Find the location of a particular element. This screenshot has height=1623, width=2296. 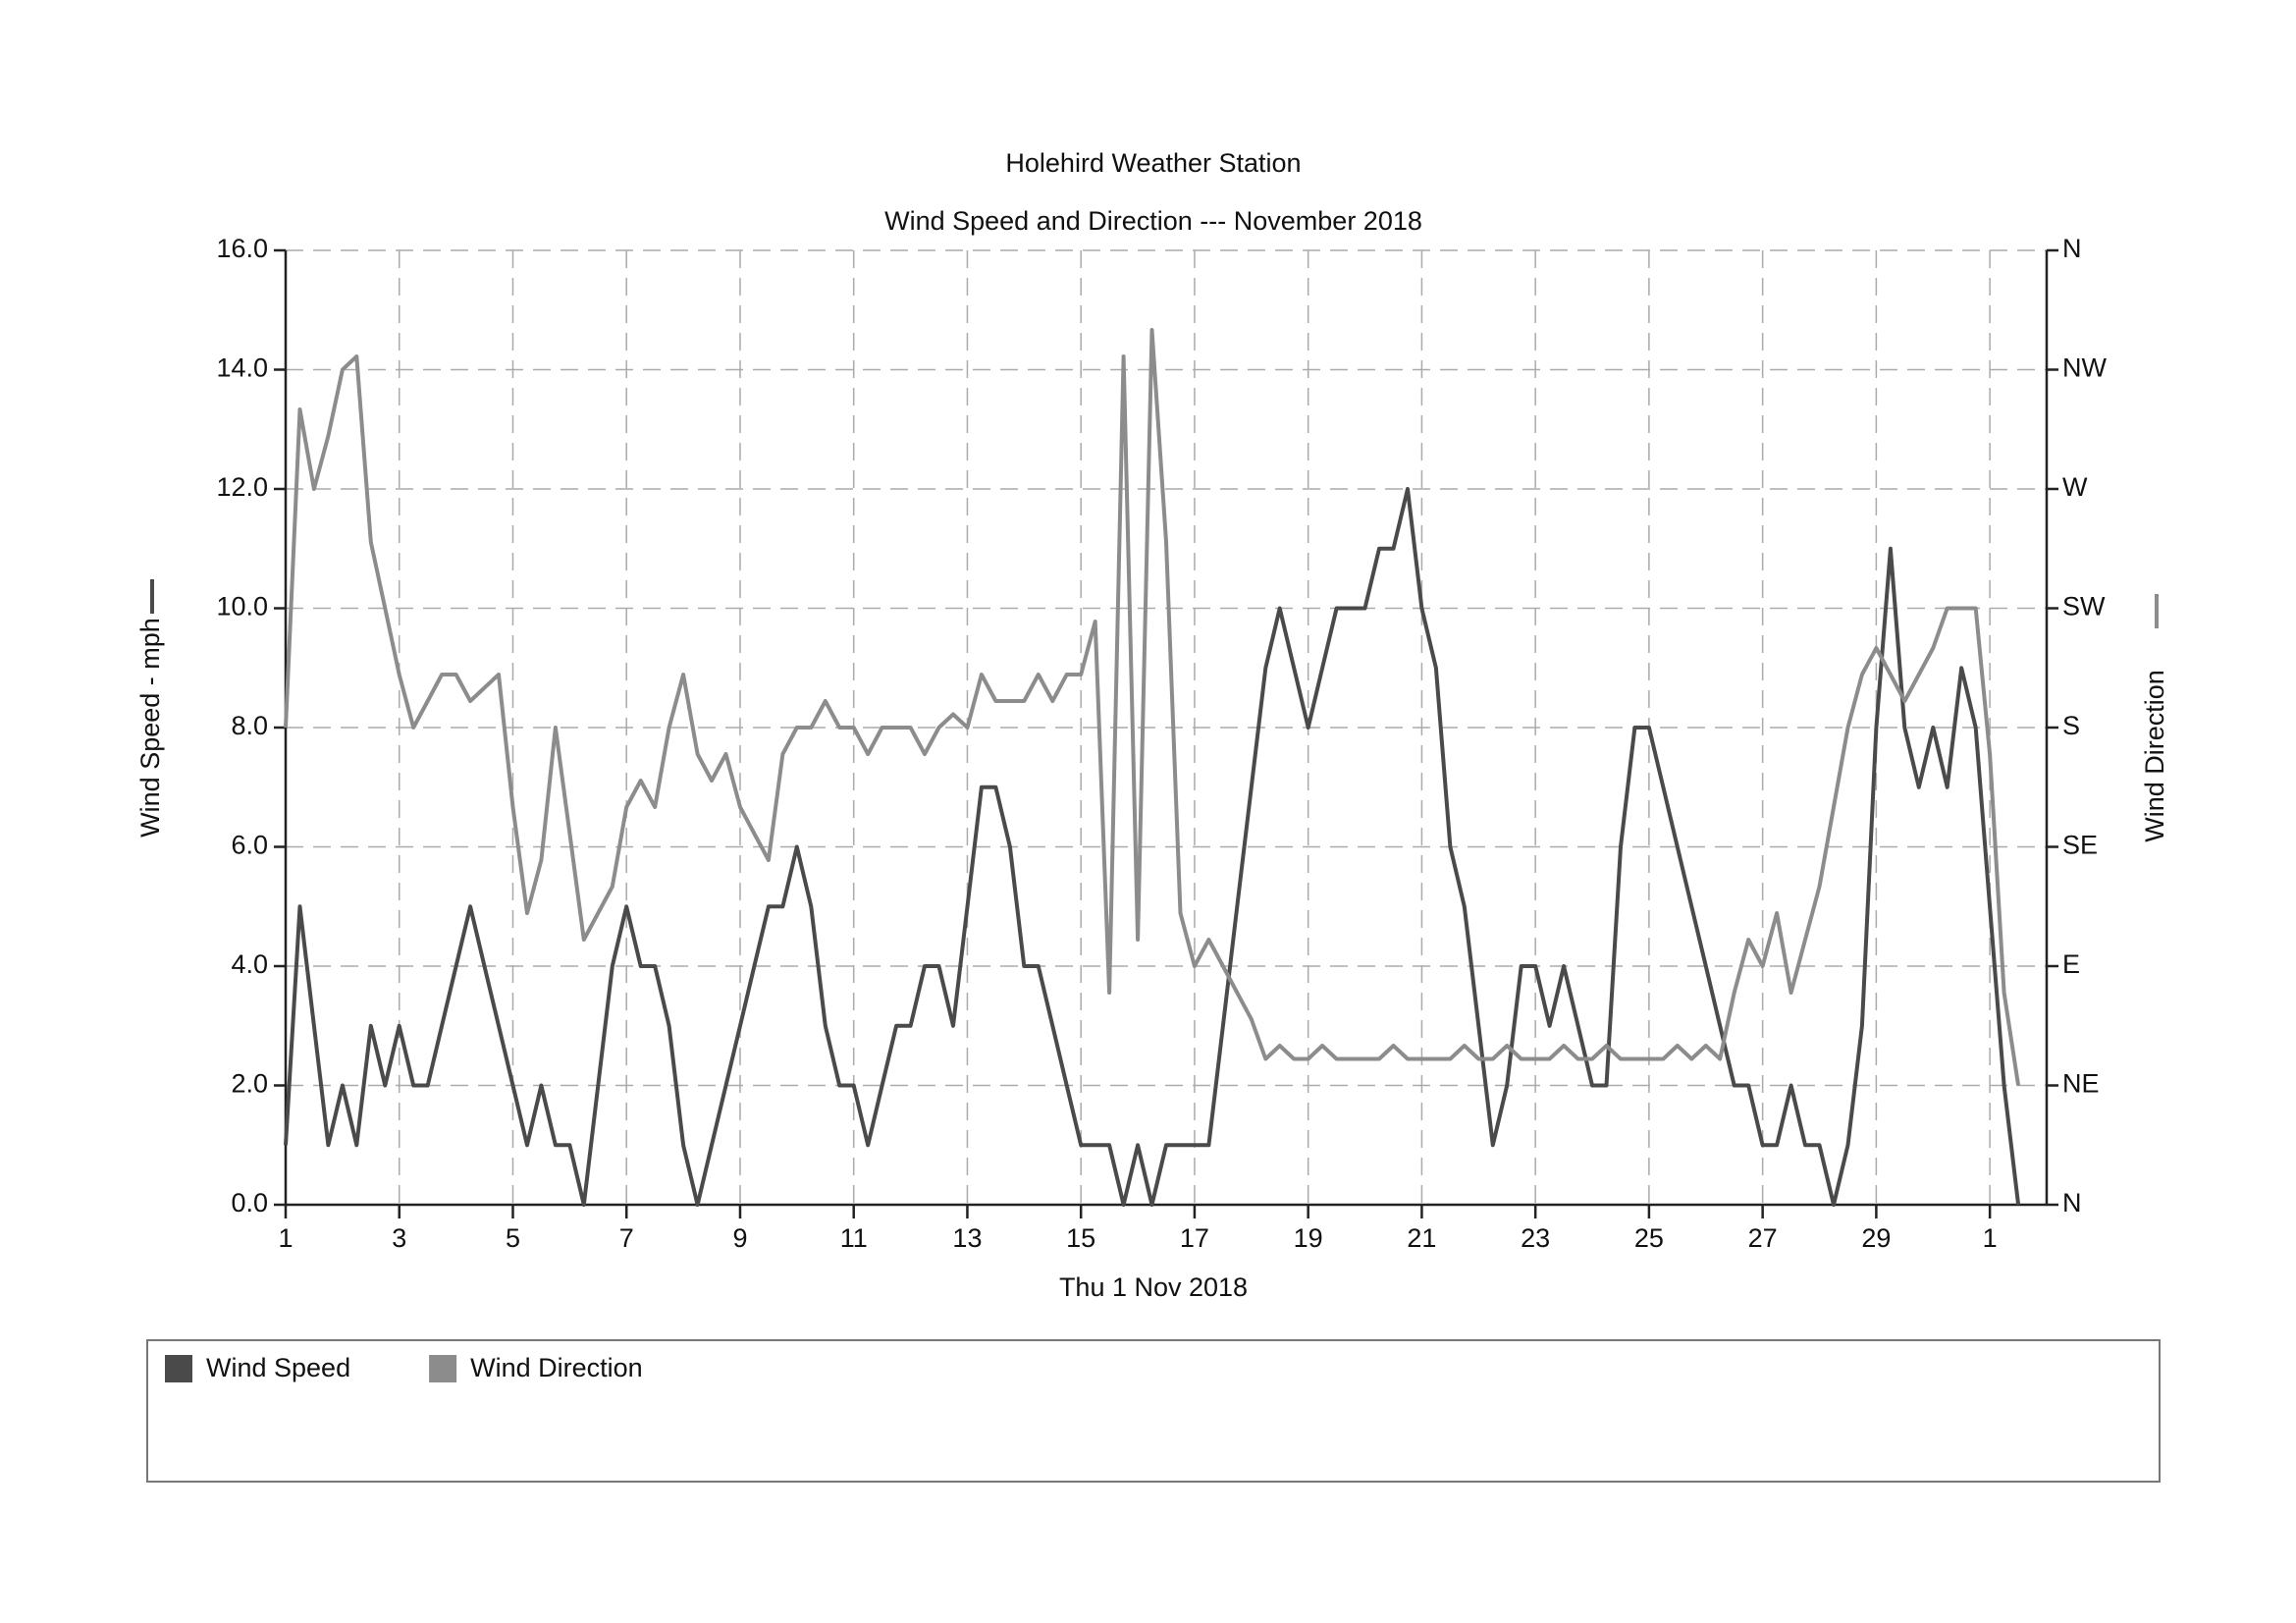

x-tick-label: 15 is located at coordinates (1080, 1238).